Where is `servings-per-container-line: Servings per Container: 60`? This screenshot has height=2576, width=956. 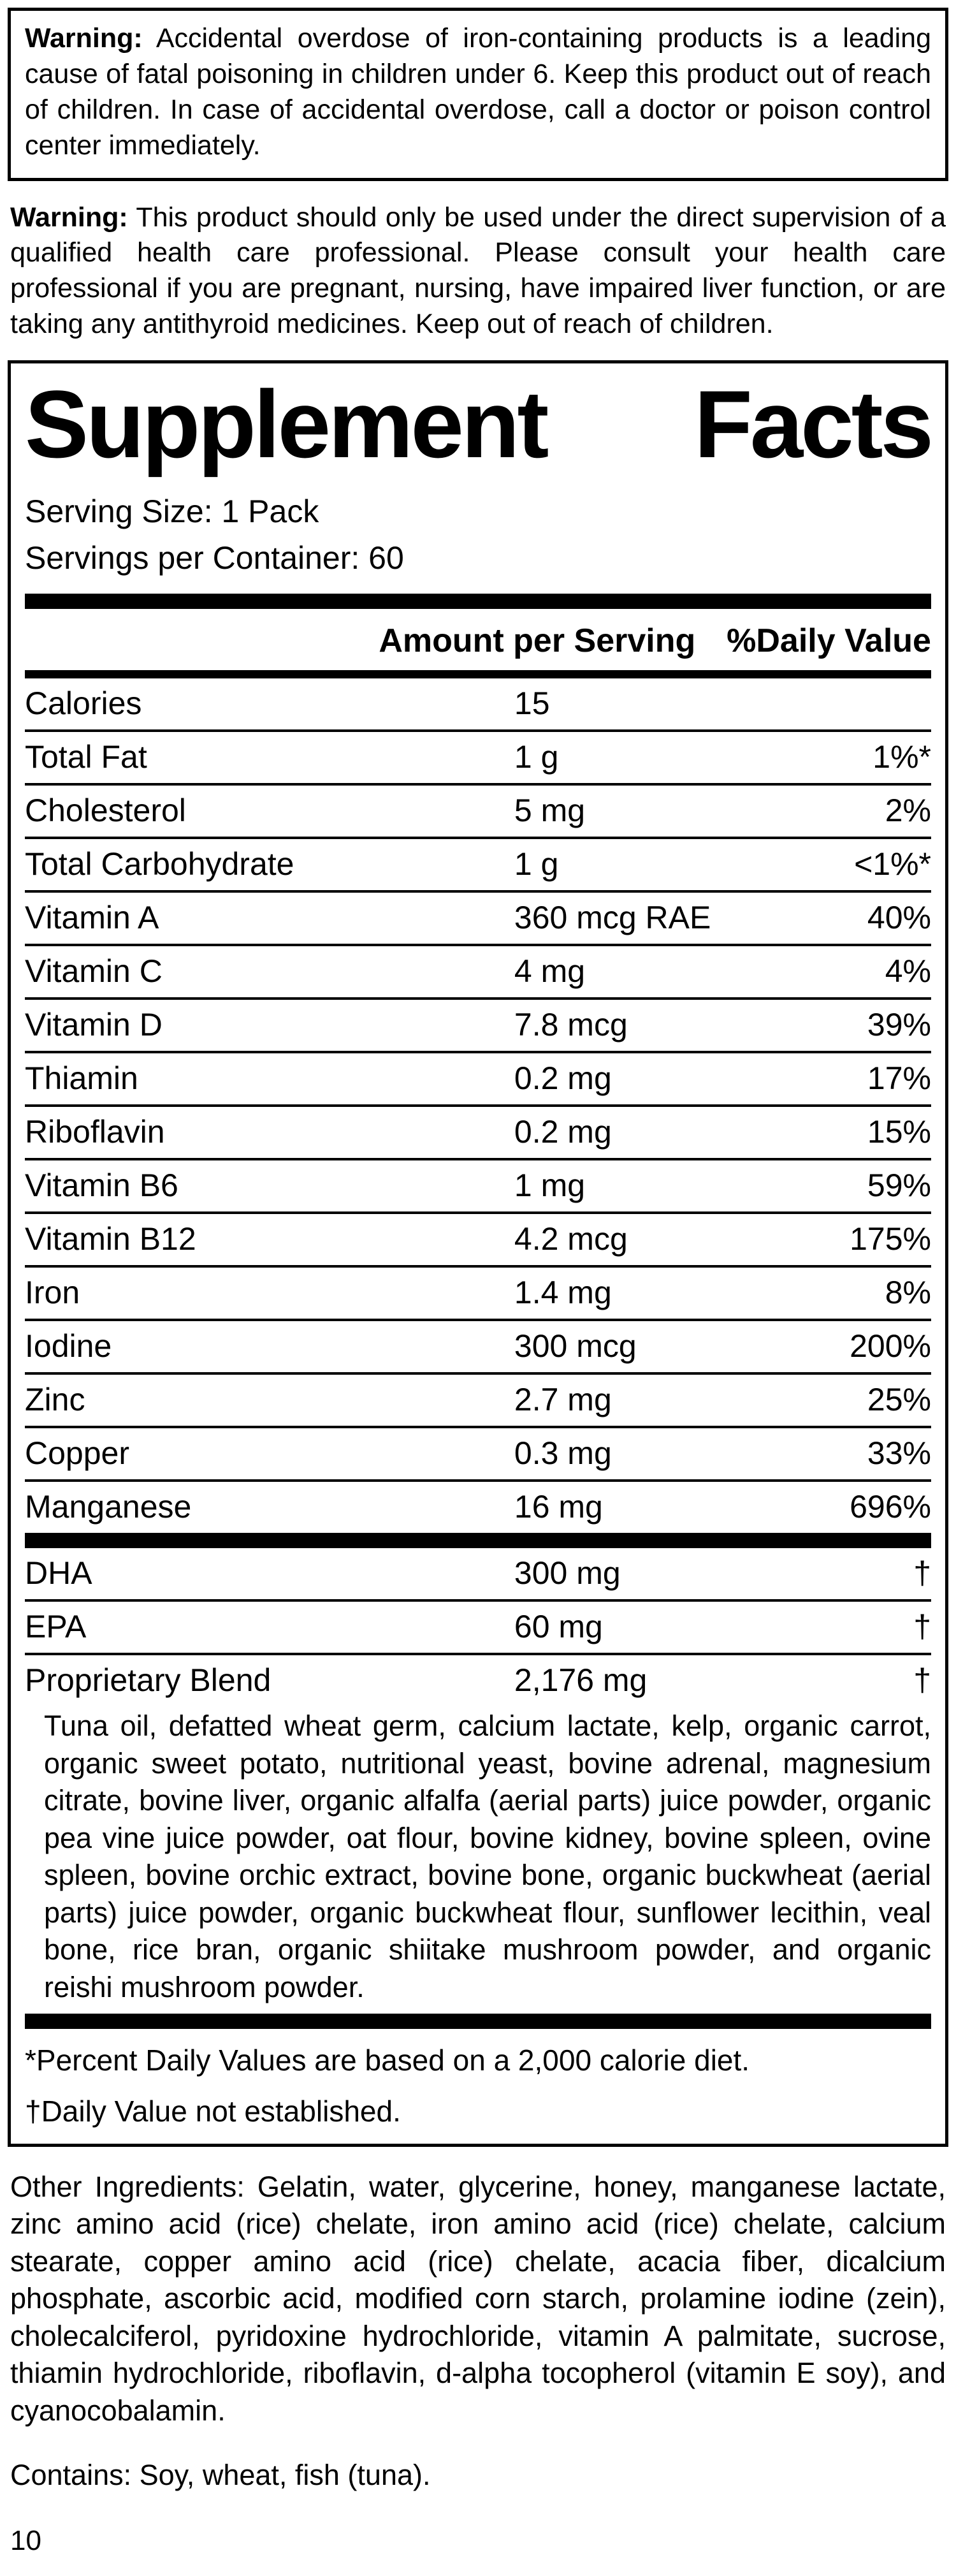 servings-per-container-line: Servings per Container: 60 is located at coordinates (214, 557).